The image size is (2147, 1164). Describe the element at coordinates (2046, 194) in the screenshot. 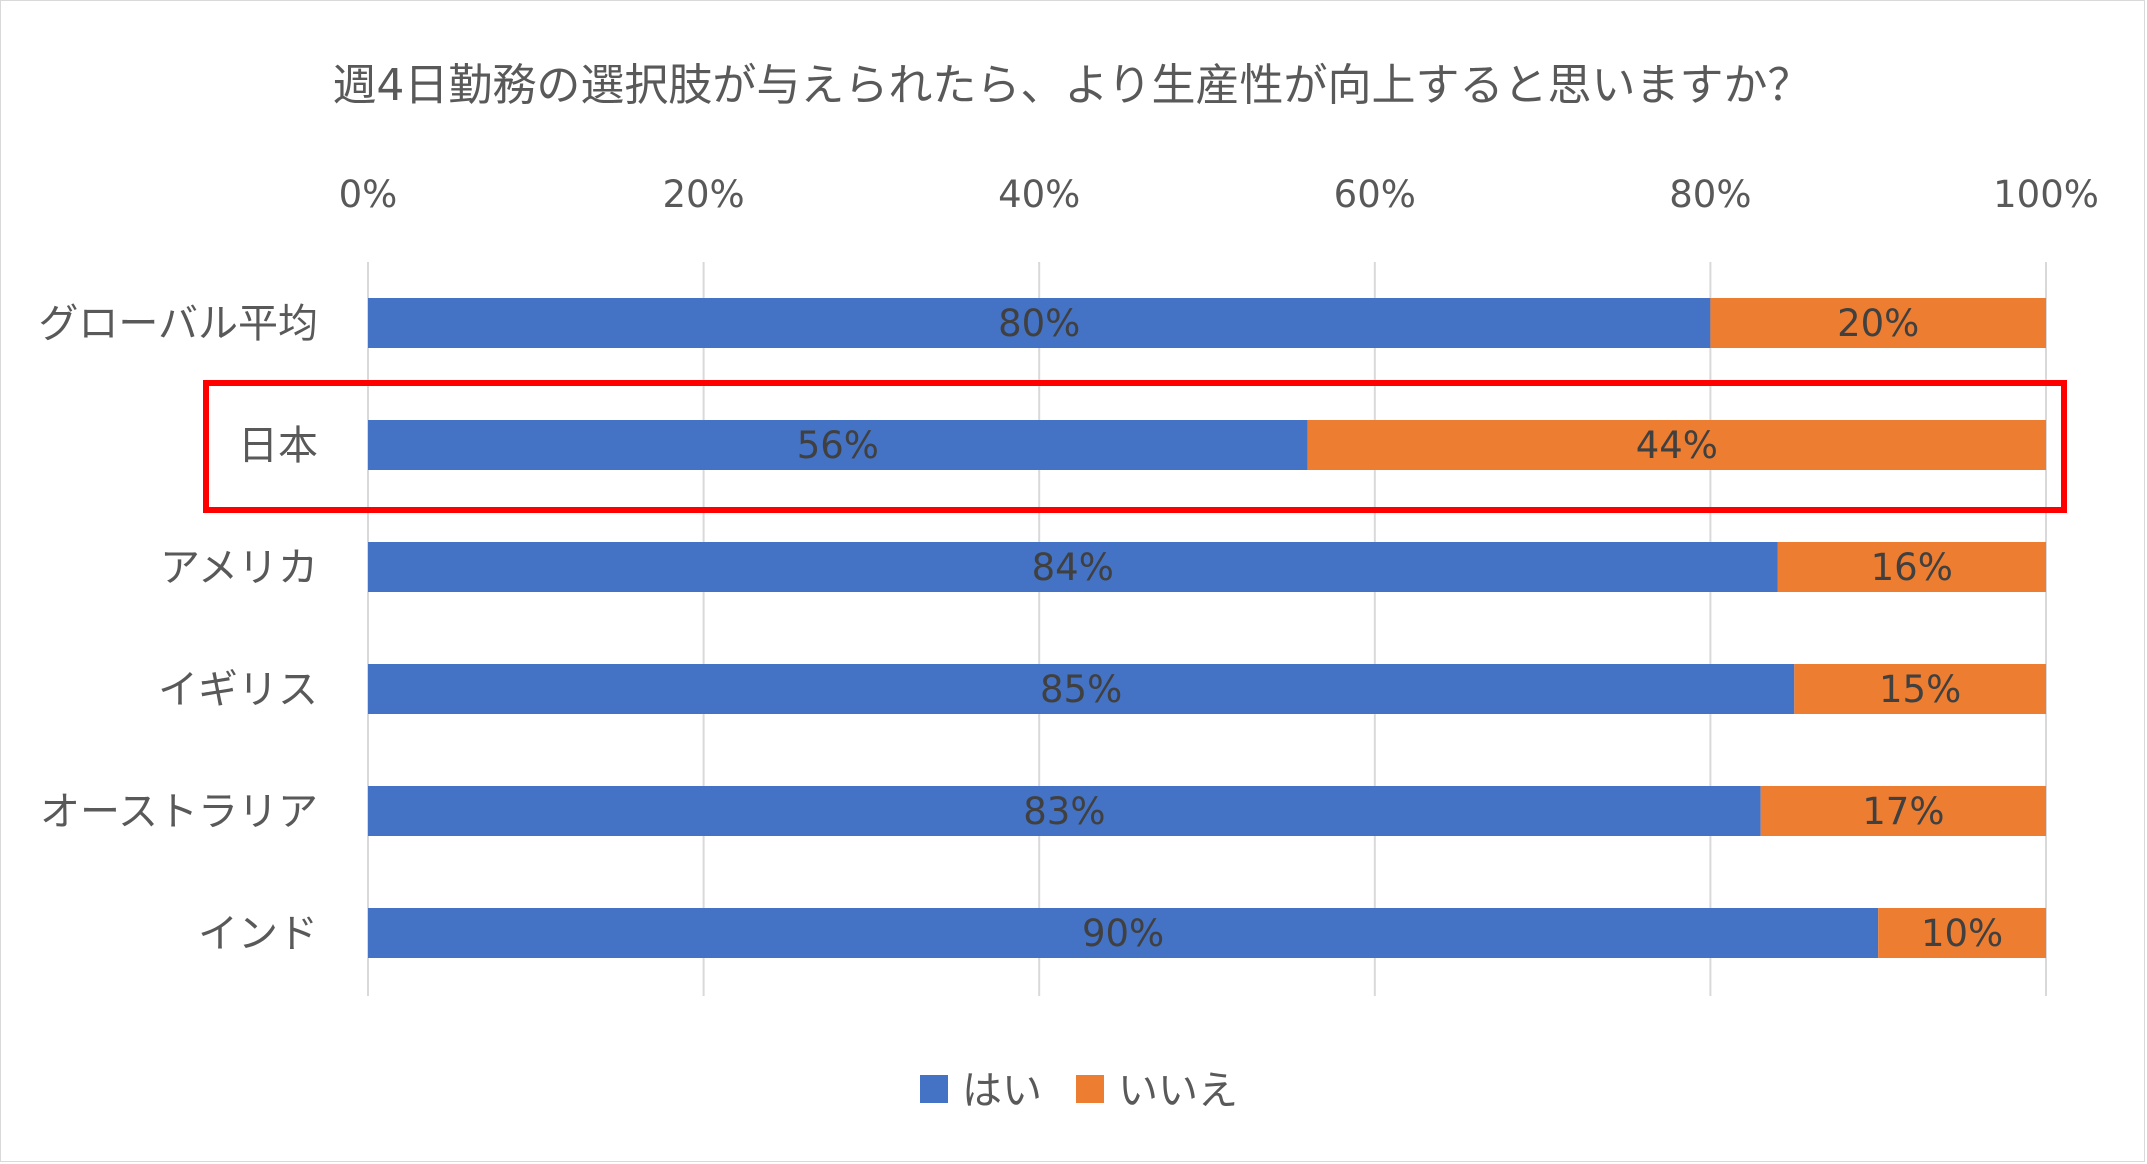

I see `x-tick-label: 100%` at that location.